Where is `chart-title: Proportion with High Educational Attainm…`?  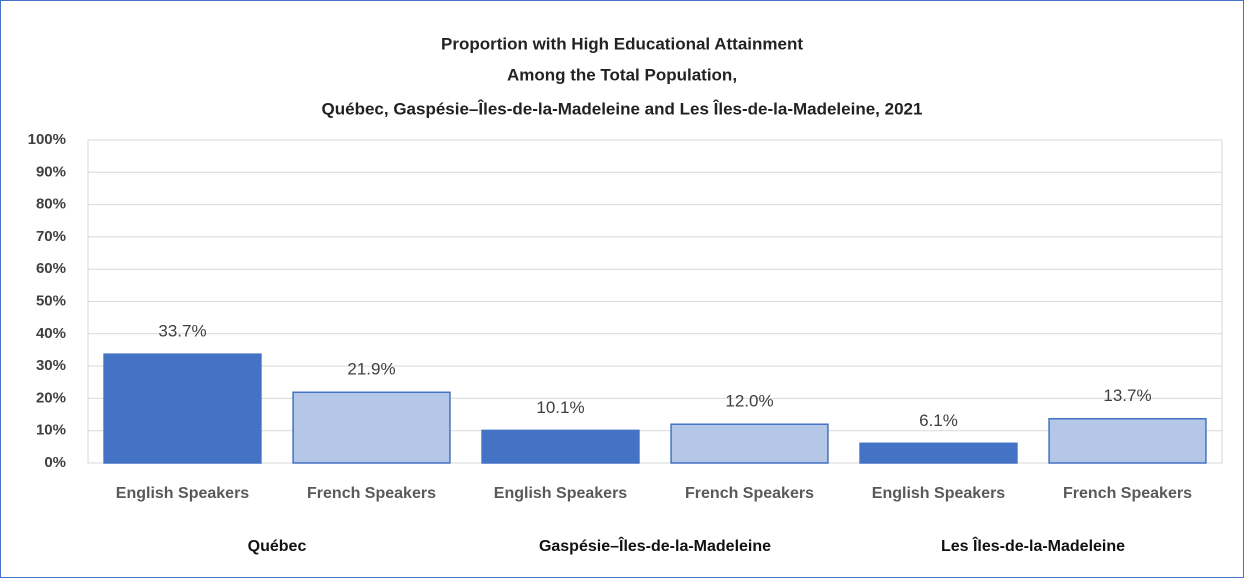
chart-title: Proportion with High Educational Attainm… is located at coordinates (622, 43).